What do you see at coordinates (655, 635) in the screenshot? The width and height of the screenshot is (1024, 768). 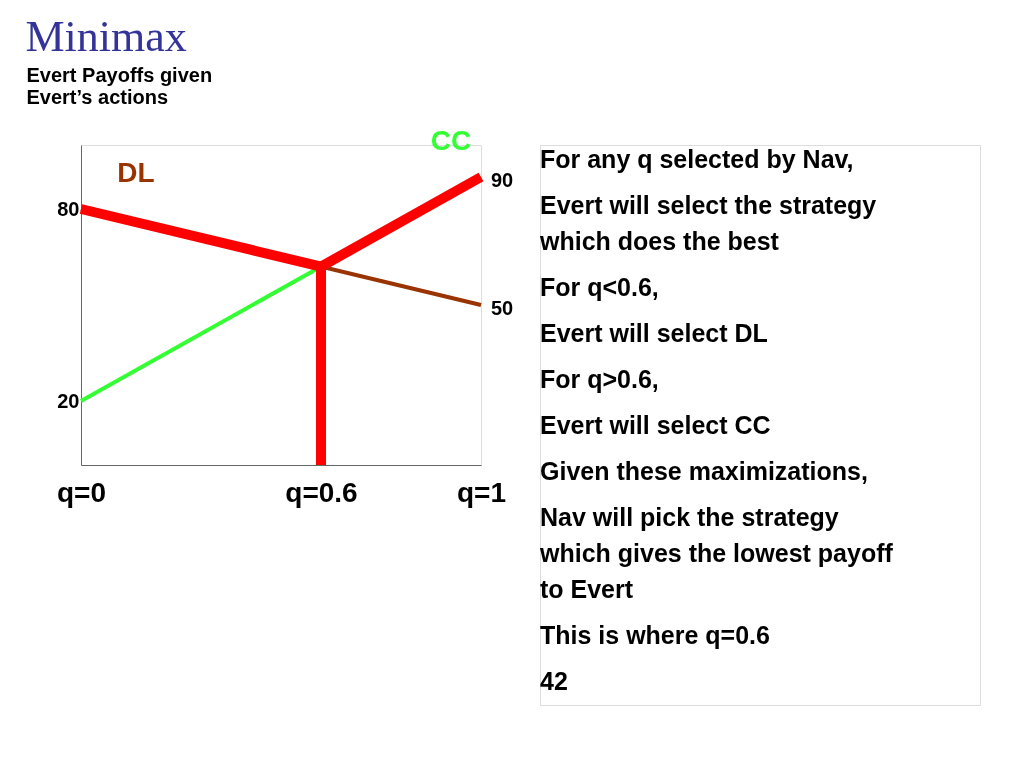 I see `text: This is where q=0.6` at bounding box center [655, 635].